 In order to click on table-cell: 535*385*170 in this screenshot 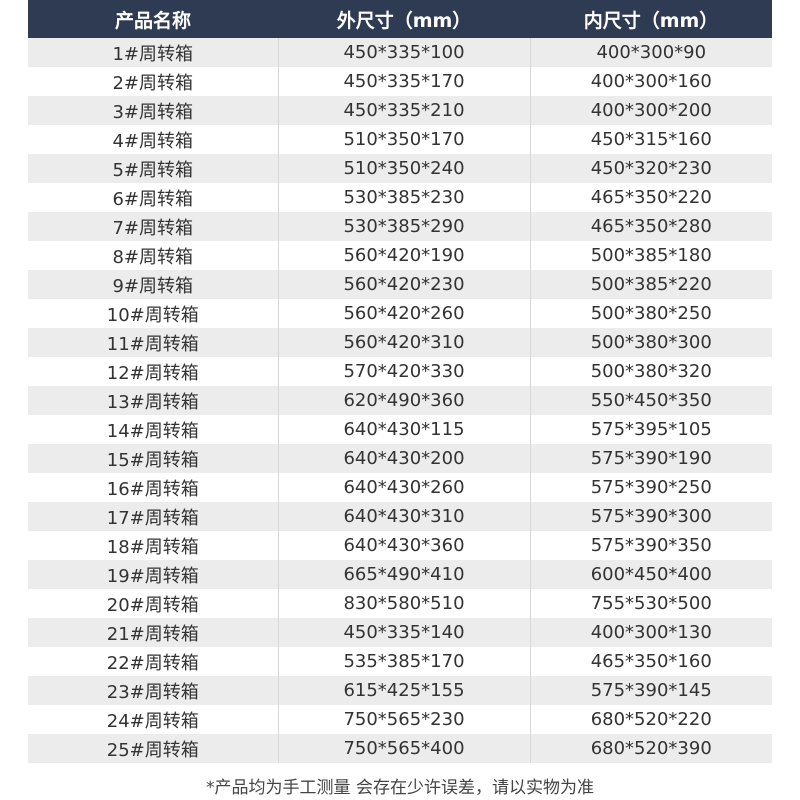, I will do `click(404, 661)`.